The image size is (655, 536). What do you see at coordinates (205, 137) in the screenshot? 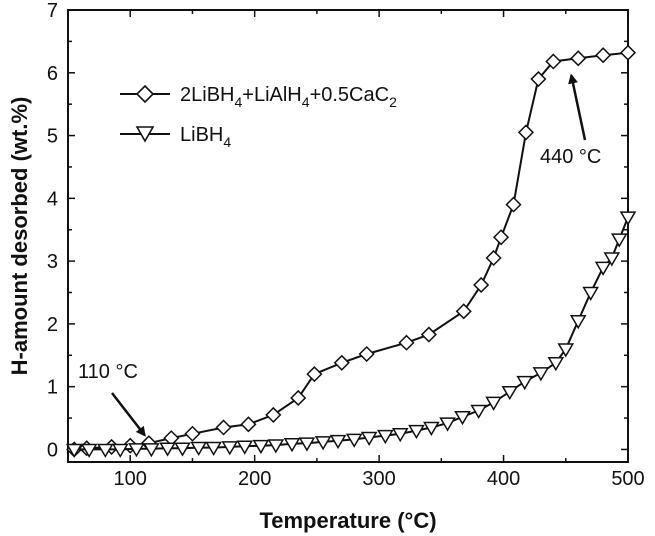
I see `legend-entry-2: LiBH4` at bounding box center [205, 137].